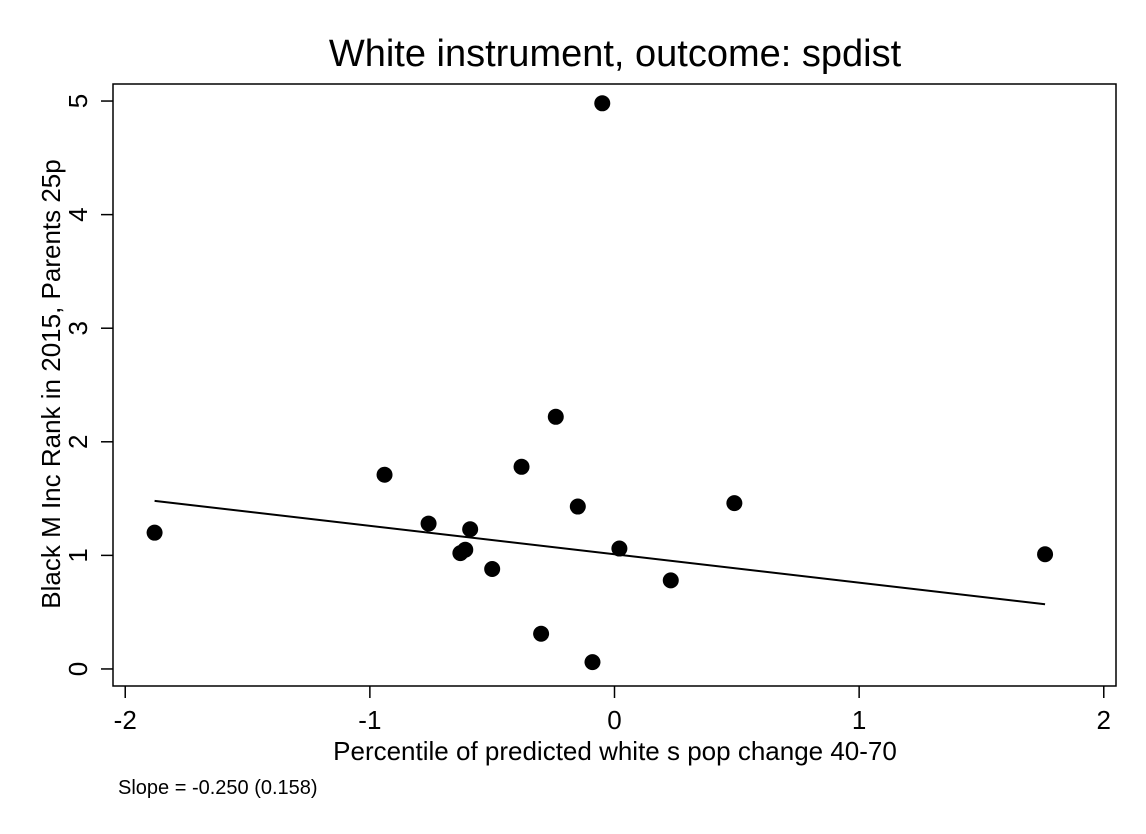 This screenshot has width=1146, height=834. I want to click on y-tick-label: 4, so click(78, 214).